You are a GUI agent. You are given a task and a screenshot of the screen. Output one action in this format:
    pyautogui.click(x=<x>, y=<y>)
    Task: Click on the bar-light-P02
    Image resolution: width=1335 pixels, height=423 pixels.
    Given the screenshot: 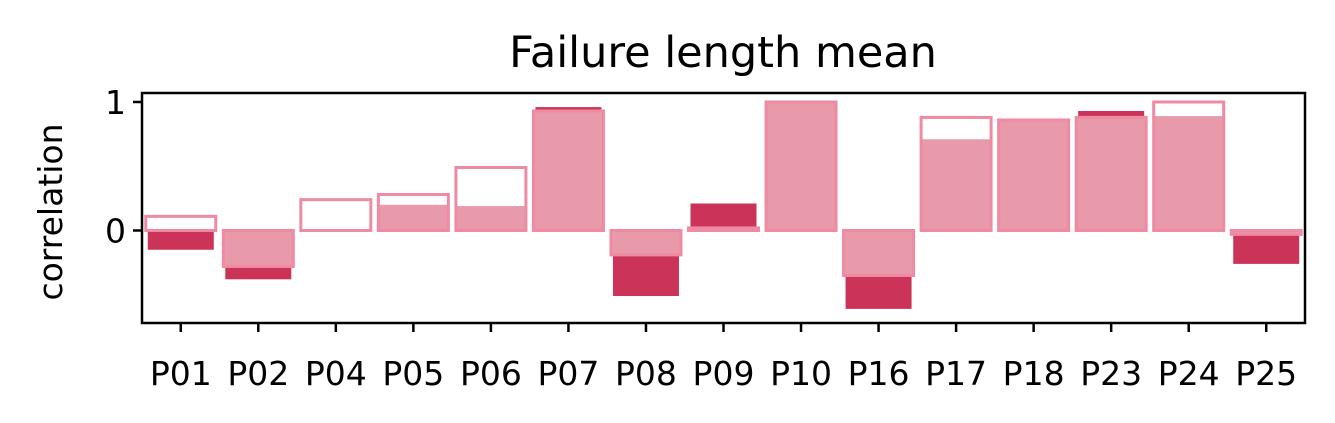 What is the action you would take?
    pyautogui.click(x=258, y=248)
    